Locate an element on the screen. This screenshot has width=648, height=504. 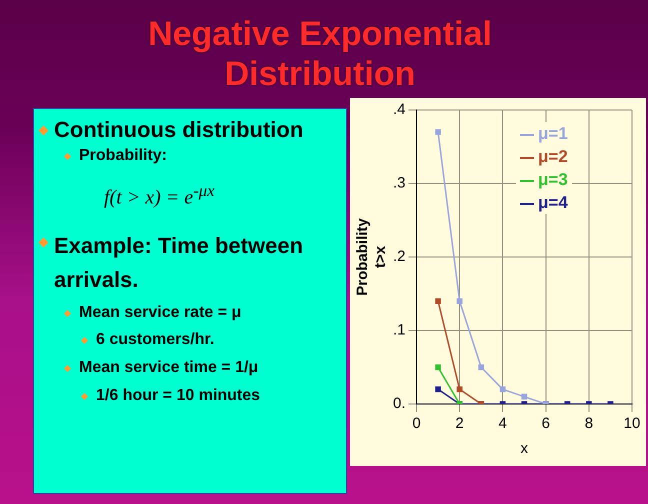
text: Mean service rate = μ is located at coordinates (160, 313).